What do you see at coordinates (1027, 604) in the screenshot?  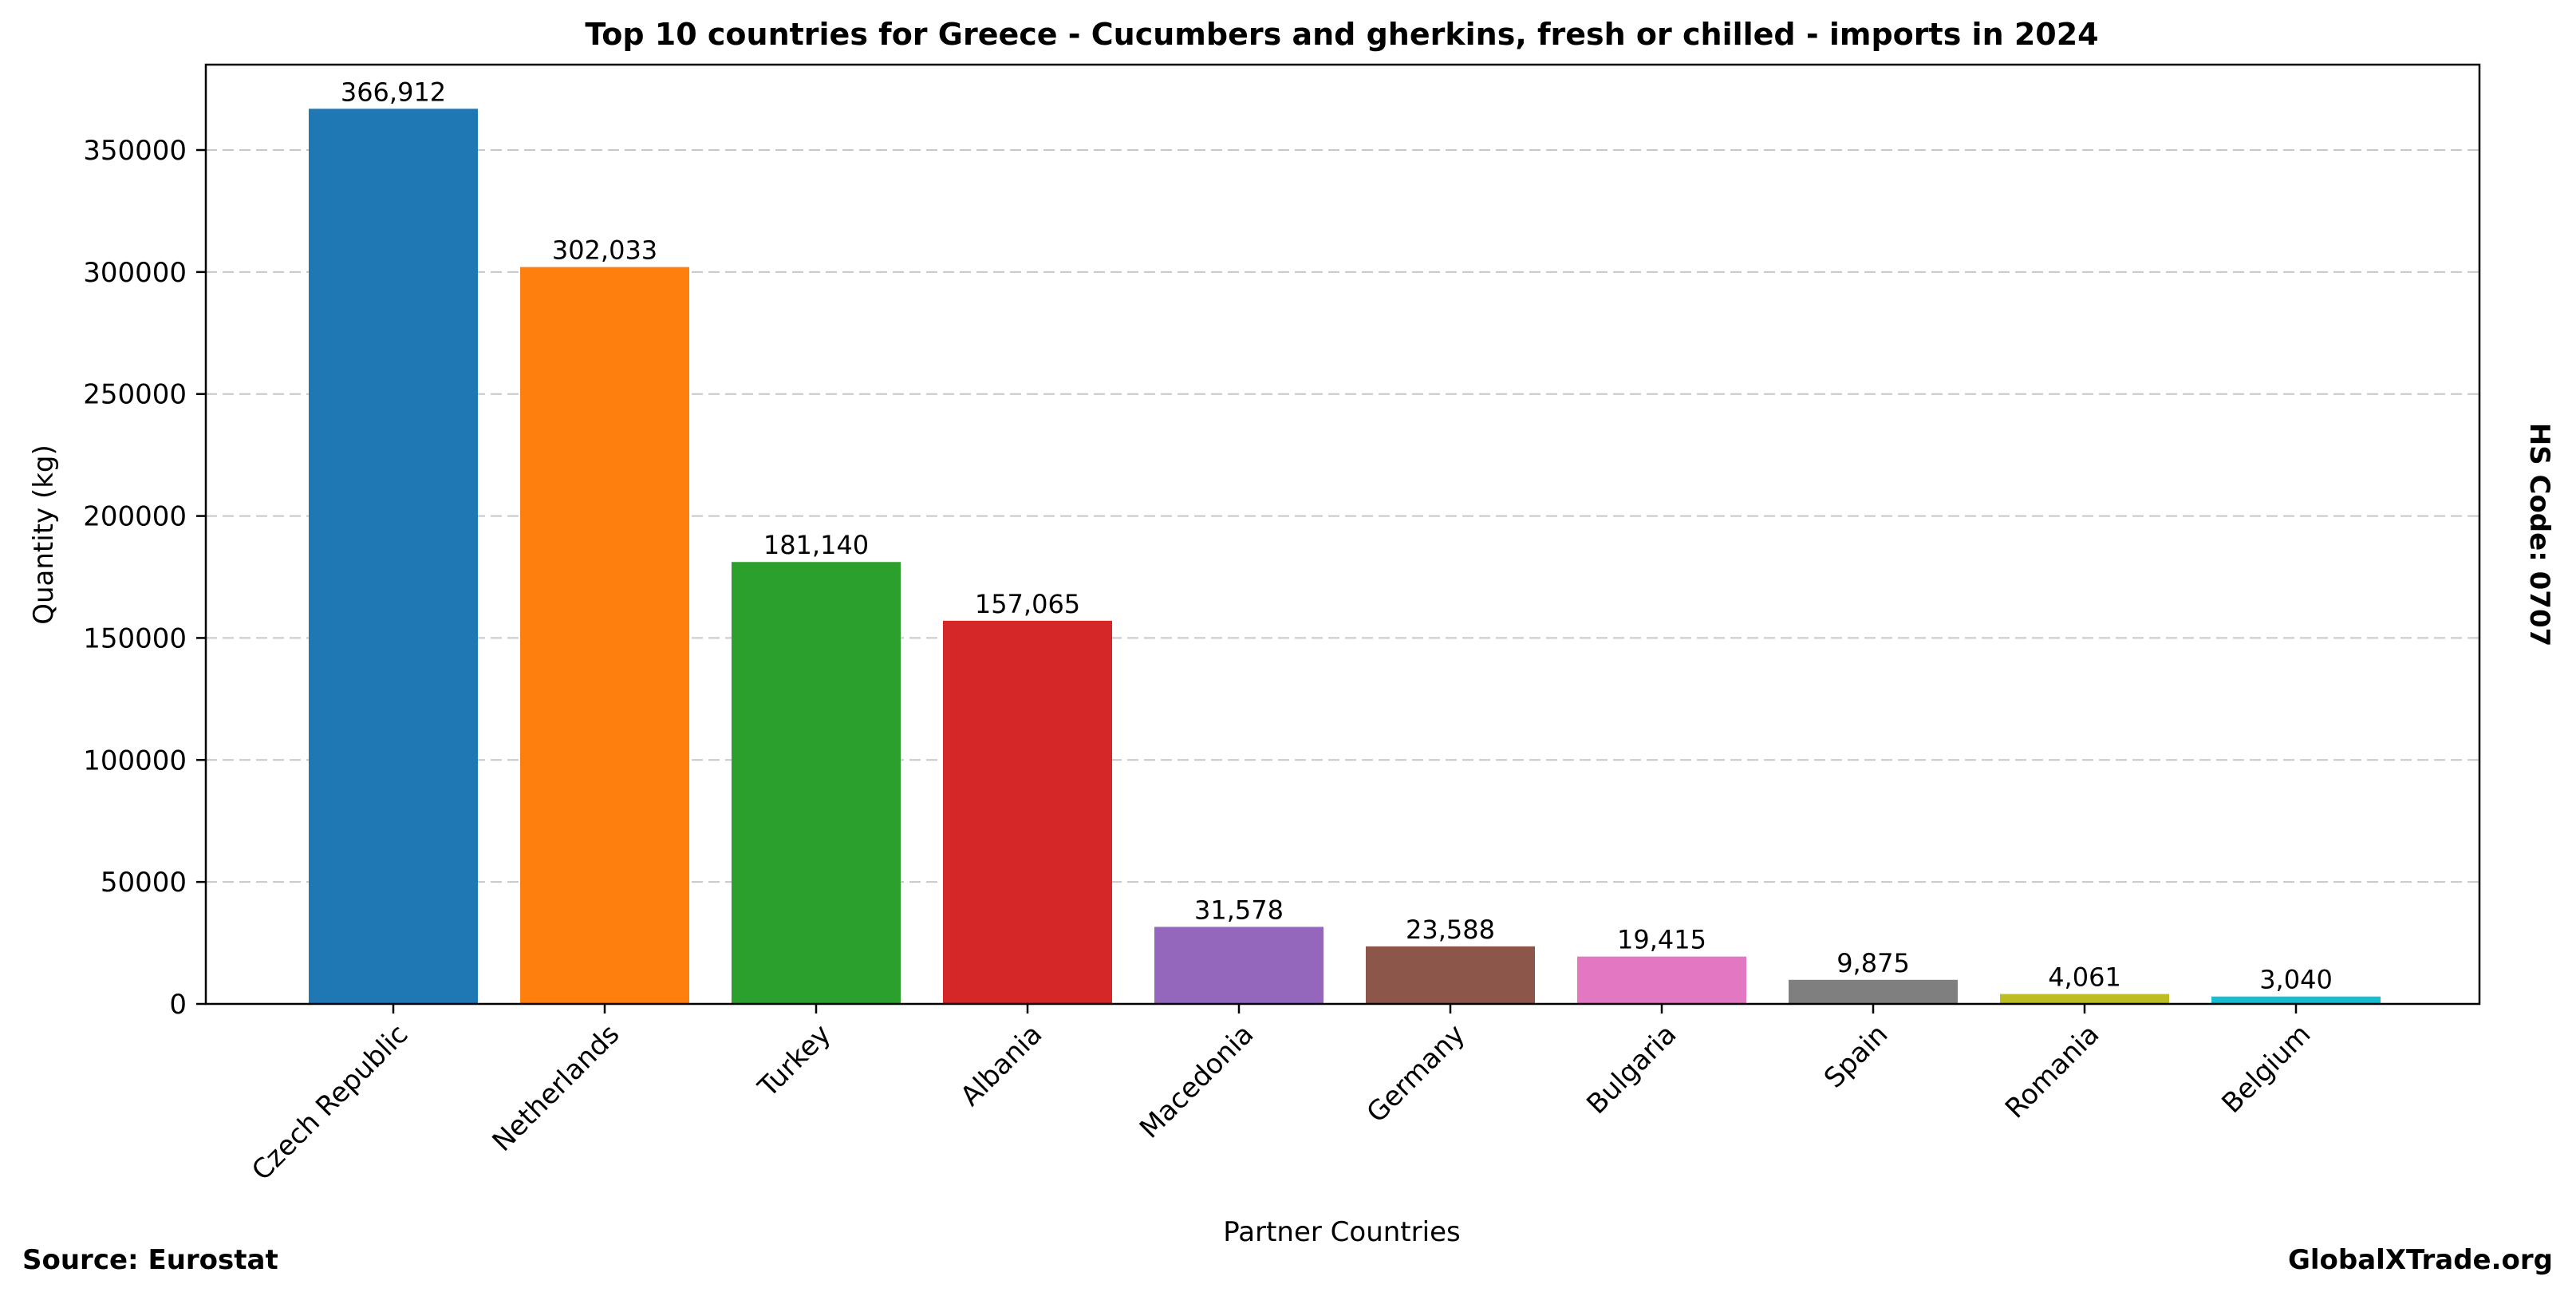 I see `bar-value-label: 157,065` at bounding box center [1027, 604].